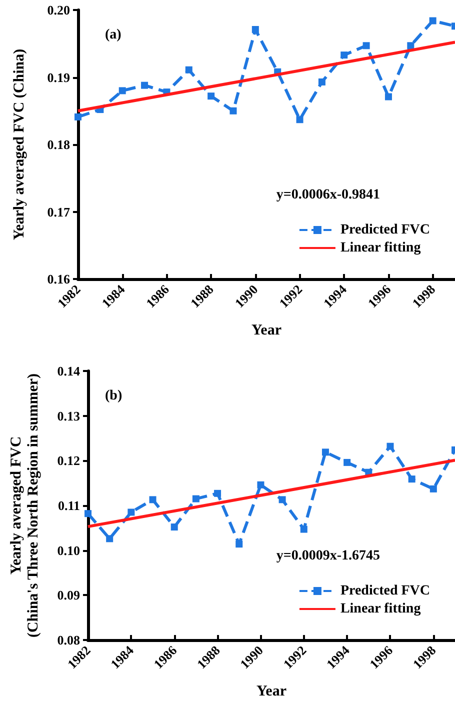  Describe the element at coordinates (25, 505) in the screenshot. I see `y-axis-title: Yearly averaged FVC (China's Three North Region in summer)` at that location.